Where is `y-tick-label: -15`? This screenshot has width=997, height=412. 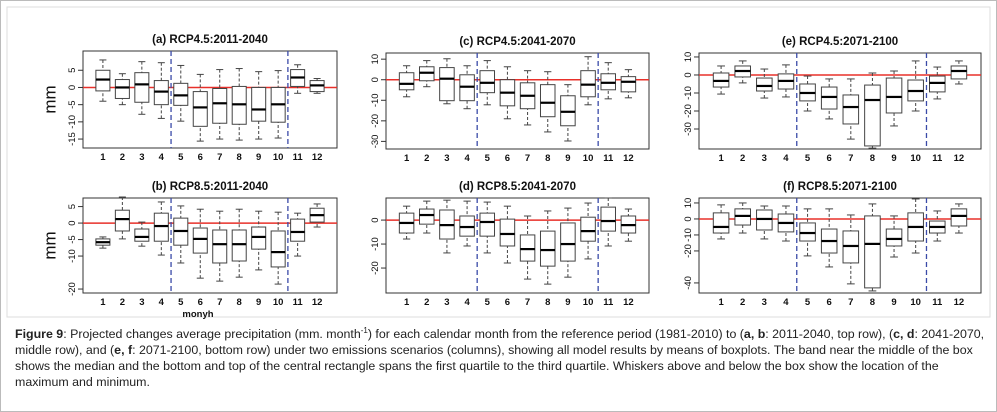
y-tick-label: -15 is located at coordinates (72, 139).